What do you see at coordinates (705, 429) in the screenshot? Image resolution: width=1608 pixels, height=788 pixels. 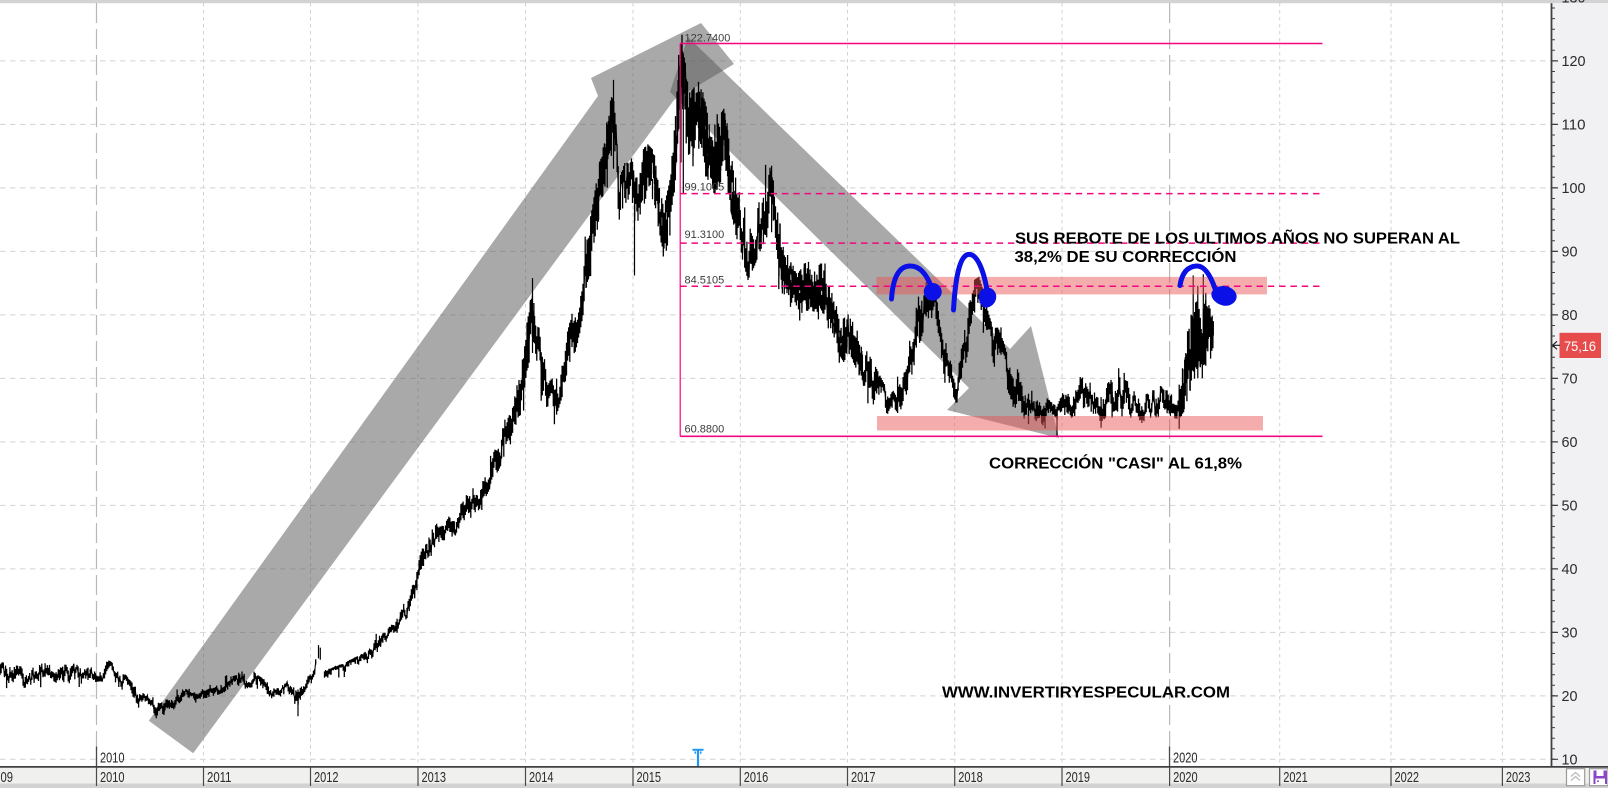 I see `svg-text: 60.8800` at bounding box center [705, 429].